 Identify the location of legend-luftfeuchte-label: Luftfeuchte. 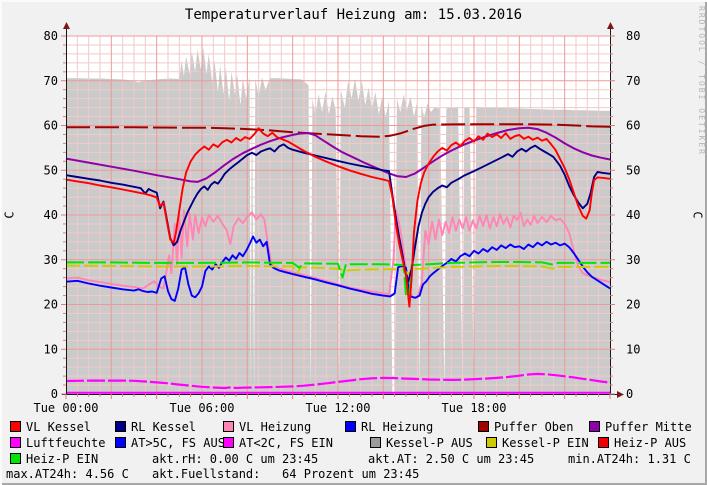
(66, 442).